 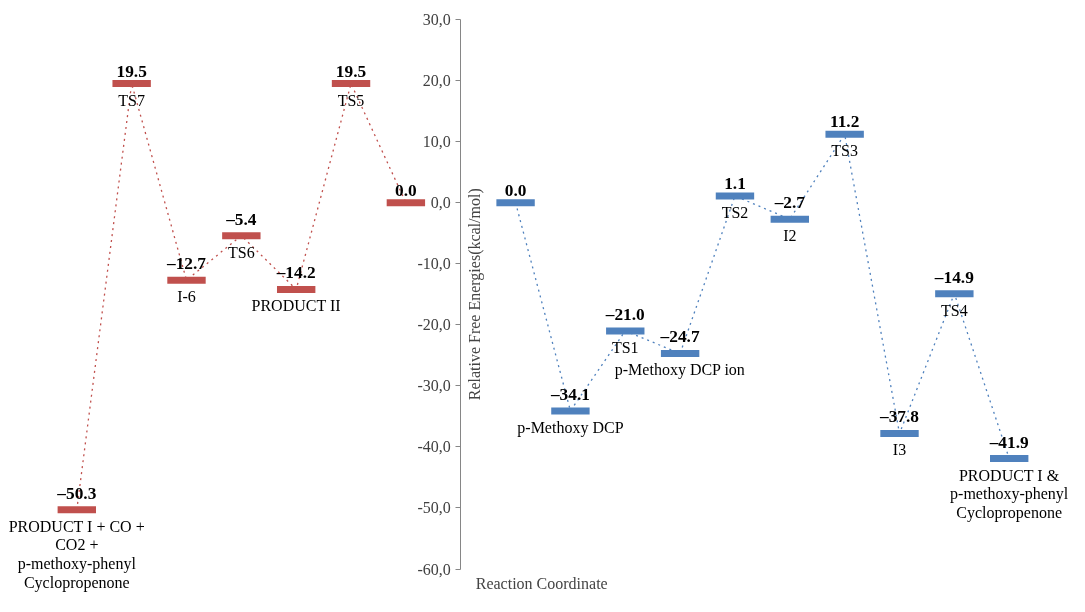 I want to click on data-label: –14.2, so click(x=295, y=273).